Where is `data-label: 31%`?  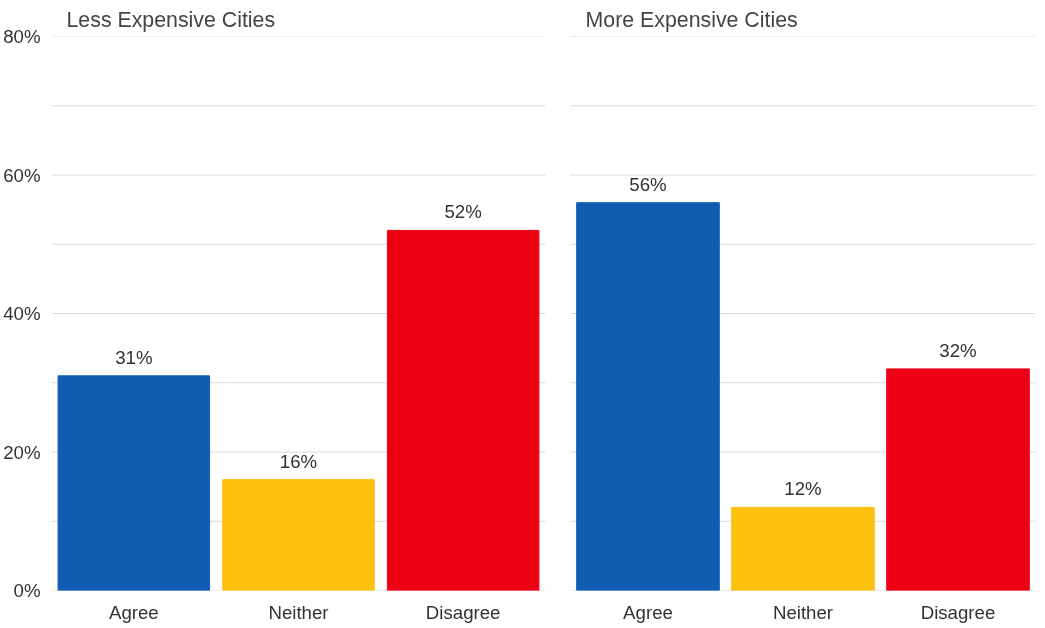 data-label: 31% is located at coordinates (134, 357).